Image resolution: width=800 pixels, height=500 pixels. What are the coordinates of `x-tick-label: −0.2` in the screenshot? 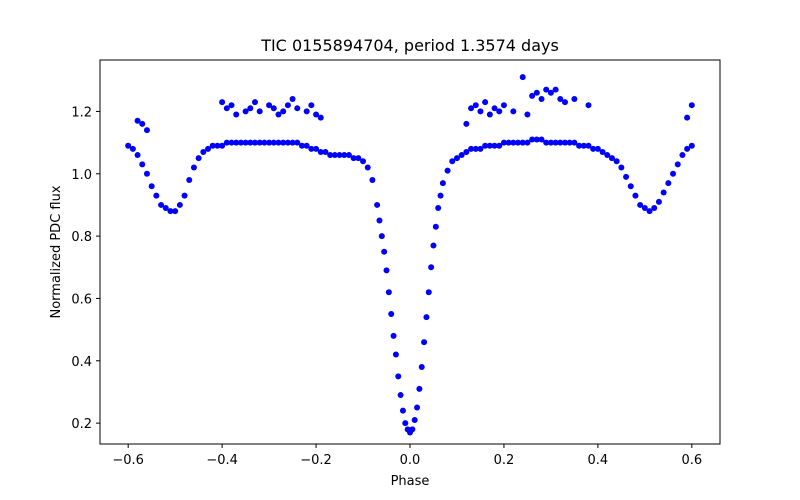 It's located at (316, 460).